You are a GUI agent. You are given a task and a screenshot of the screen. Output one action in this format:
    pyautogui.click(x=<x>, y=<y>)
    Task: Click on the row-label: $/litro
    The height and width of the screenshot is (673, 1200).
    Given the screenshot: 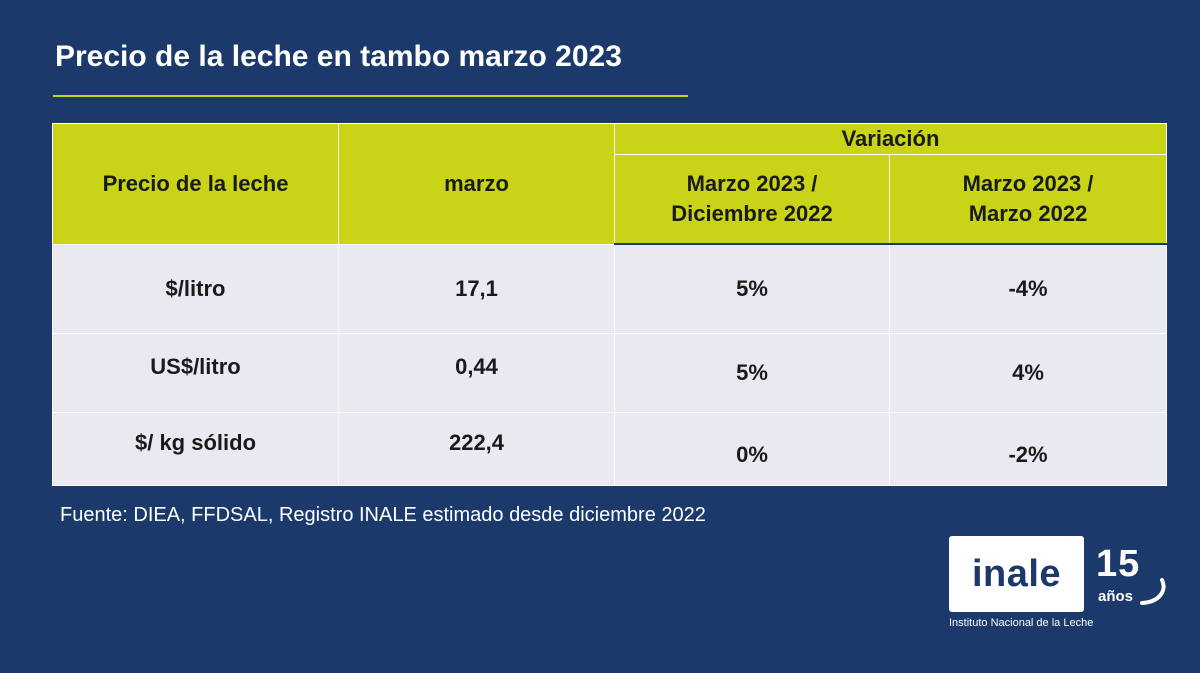 What is the action you would take?
    pyautogui.click(x=195, y=288)
    